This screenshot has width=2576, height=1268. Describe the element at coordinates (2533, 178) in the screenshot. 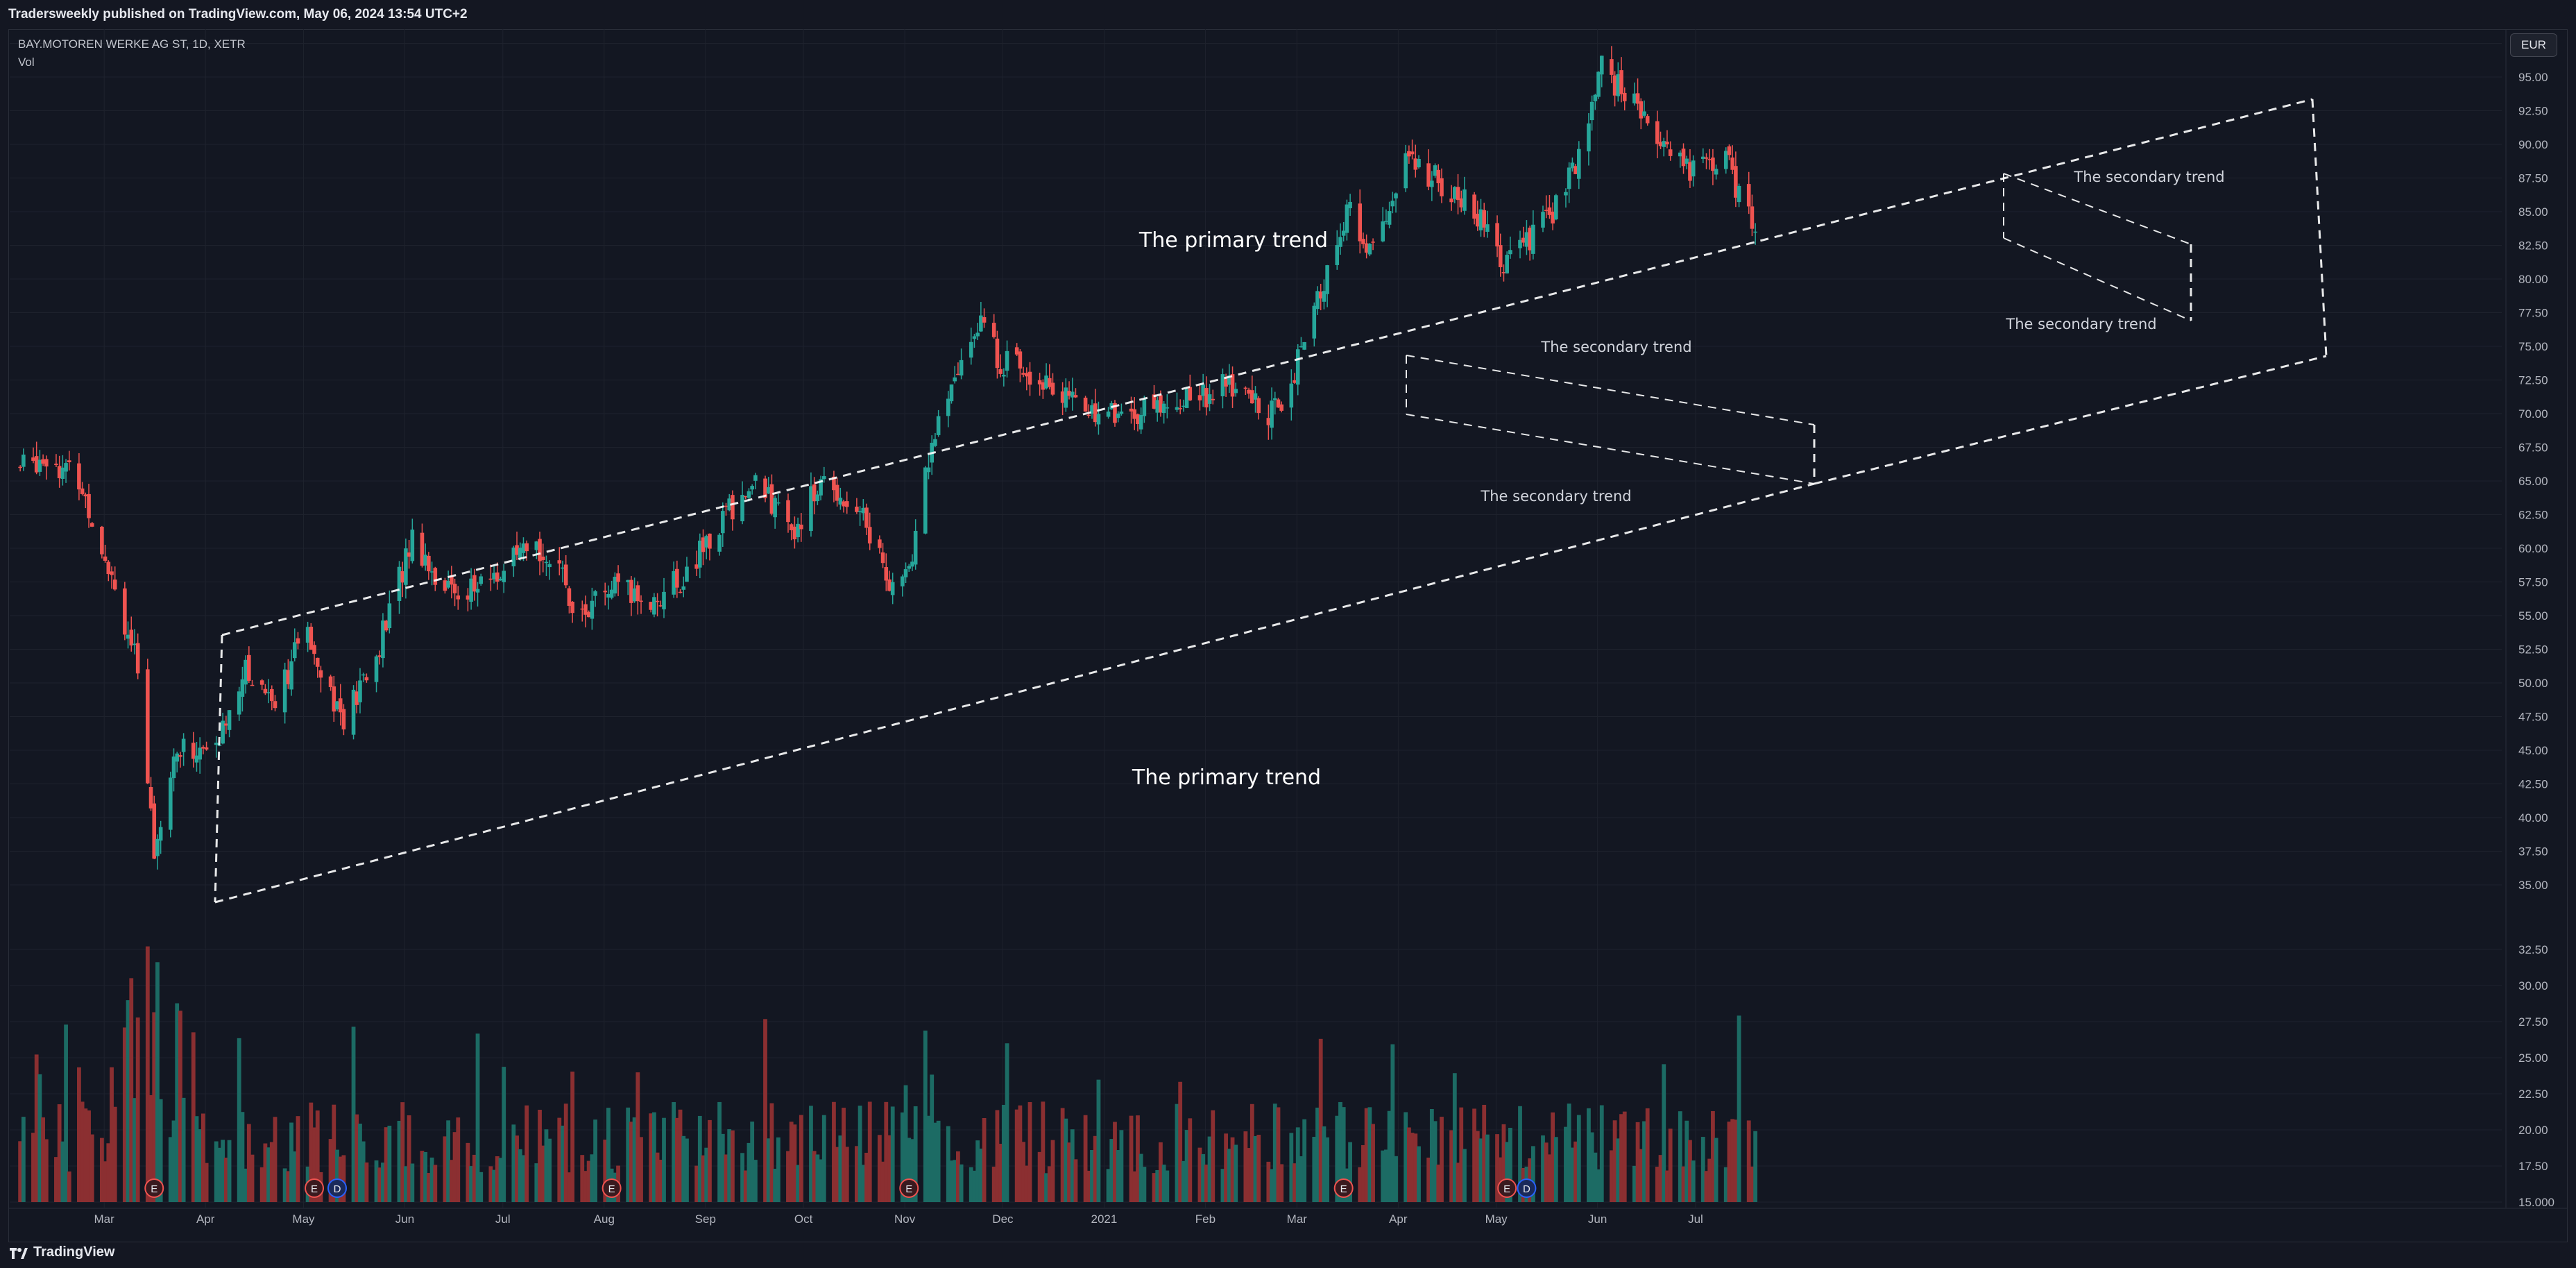

I see `price-tick-label: 87.50` at that location.